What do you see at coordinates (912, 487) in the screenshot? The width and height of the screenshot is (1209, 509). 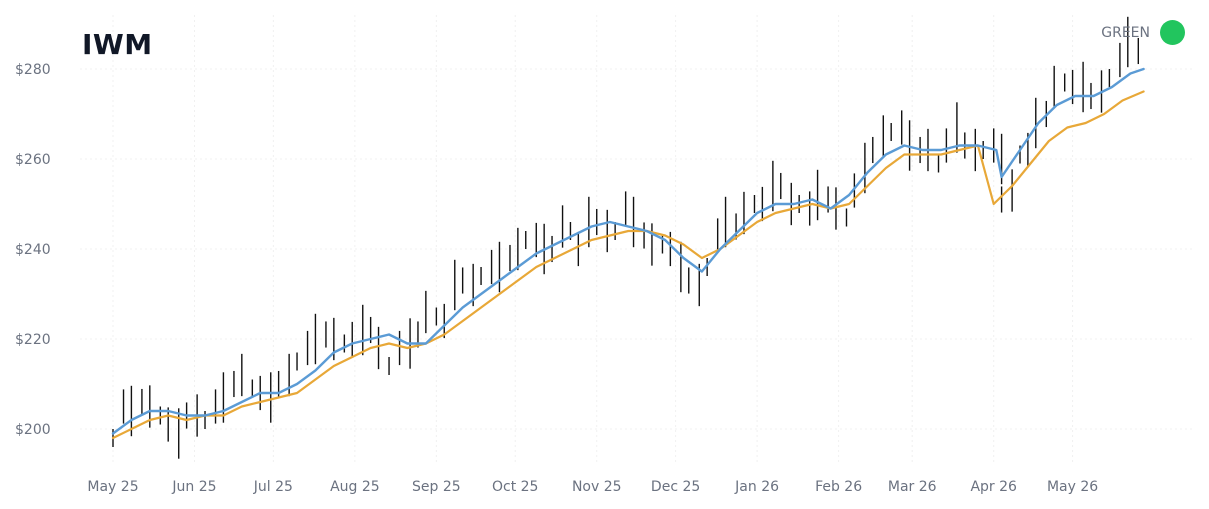 I see `x-tick-label: Mar 26` at bounding box center [912, 487].